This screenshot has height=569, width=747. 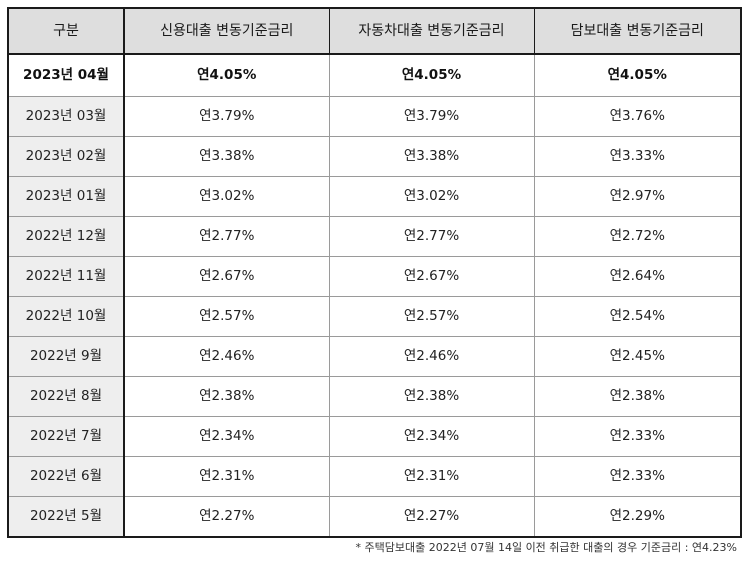 What do you see at coordinates (431, 517) in the screenshot?
I see `auto-rate-cell: 연2.27%` at bounding box center [431, 517].